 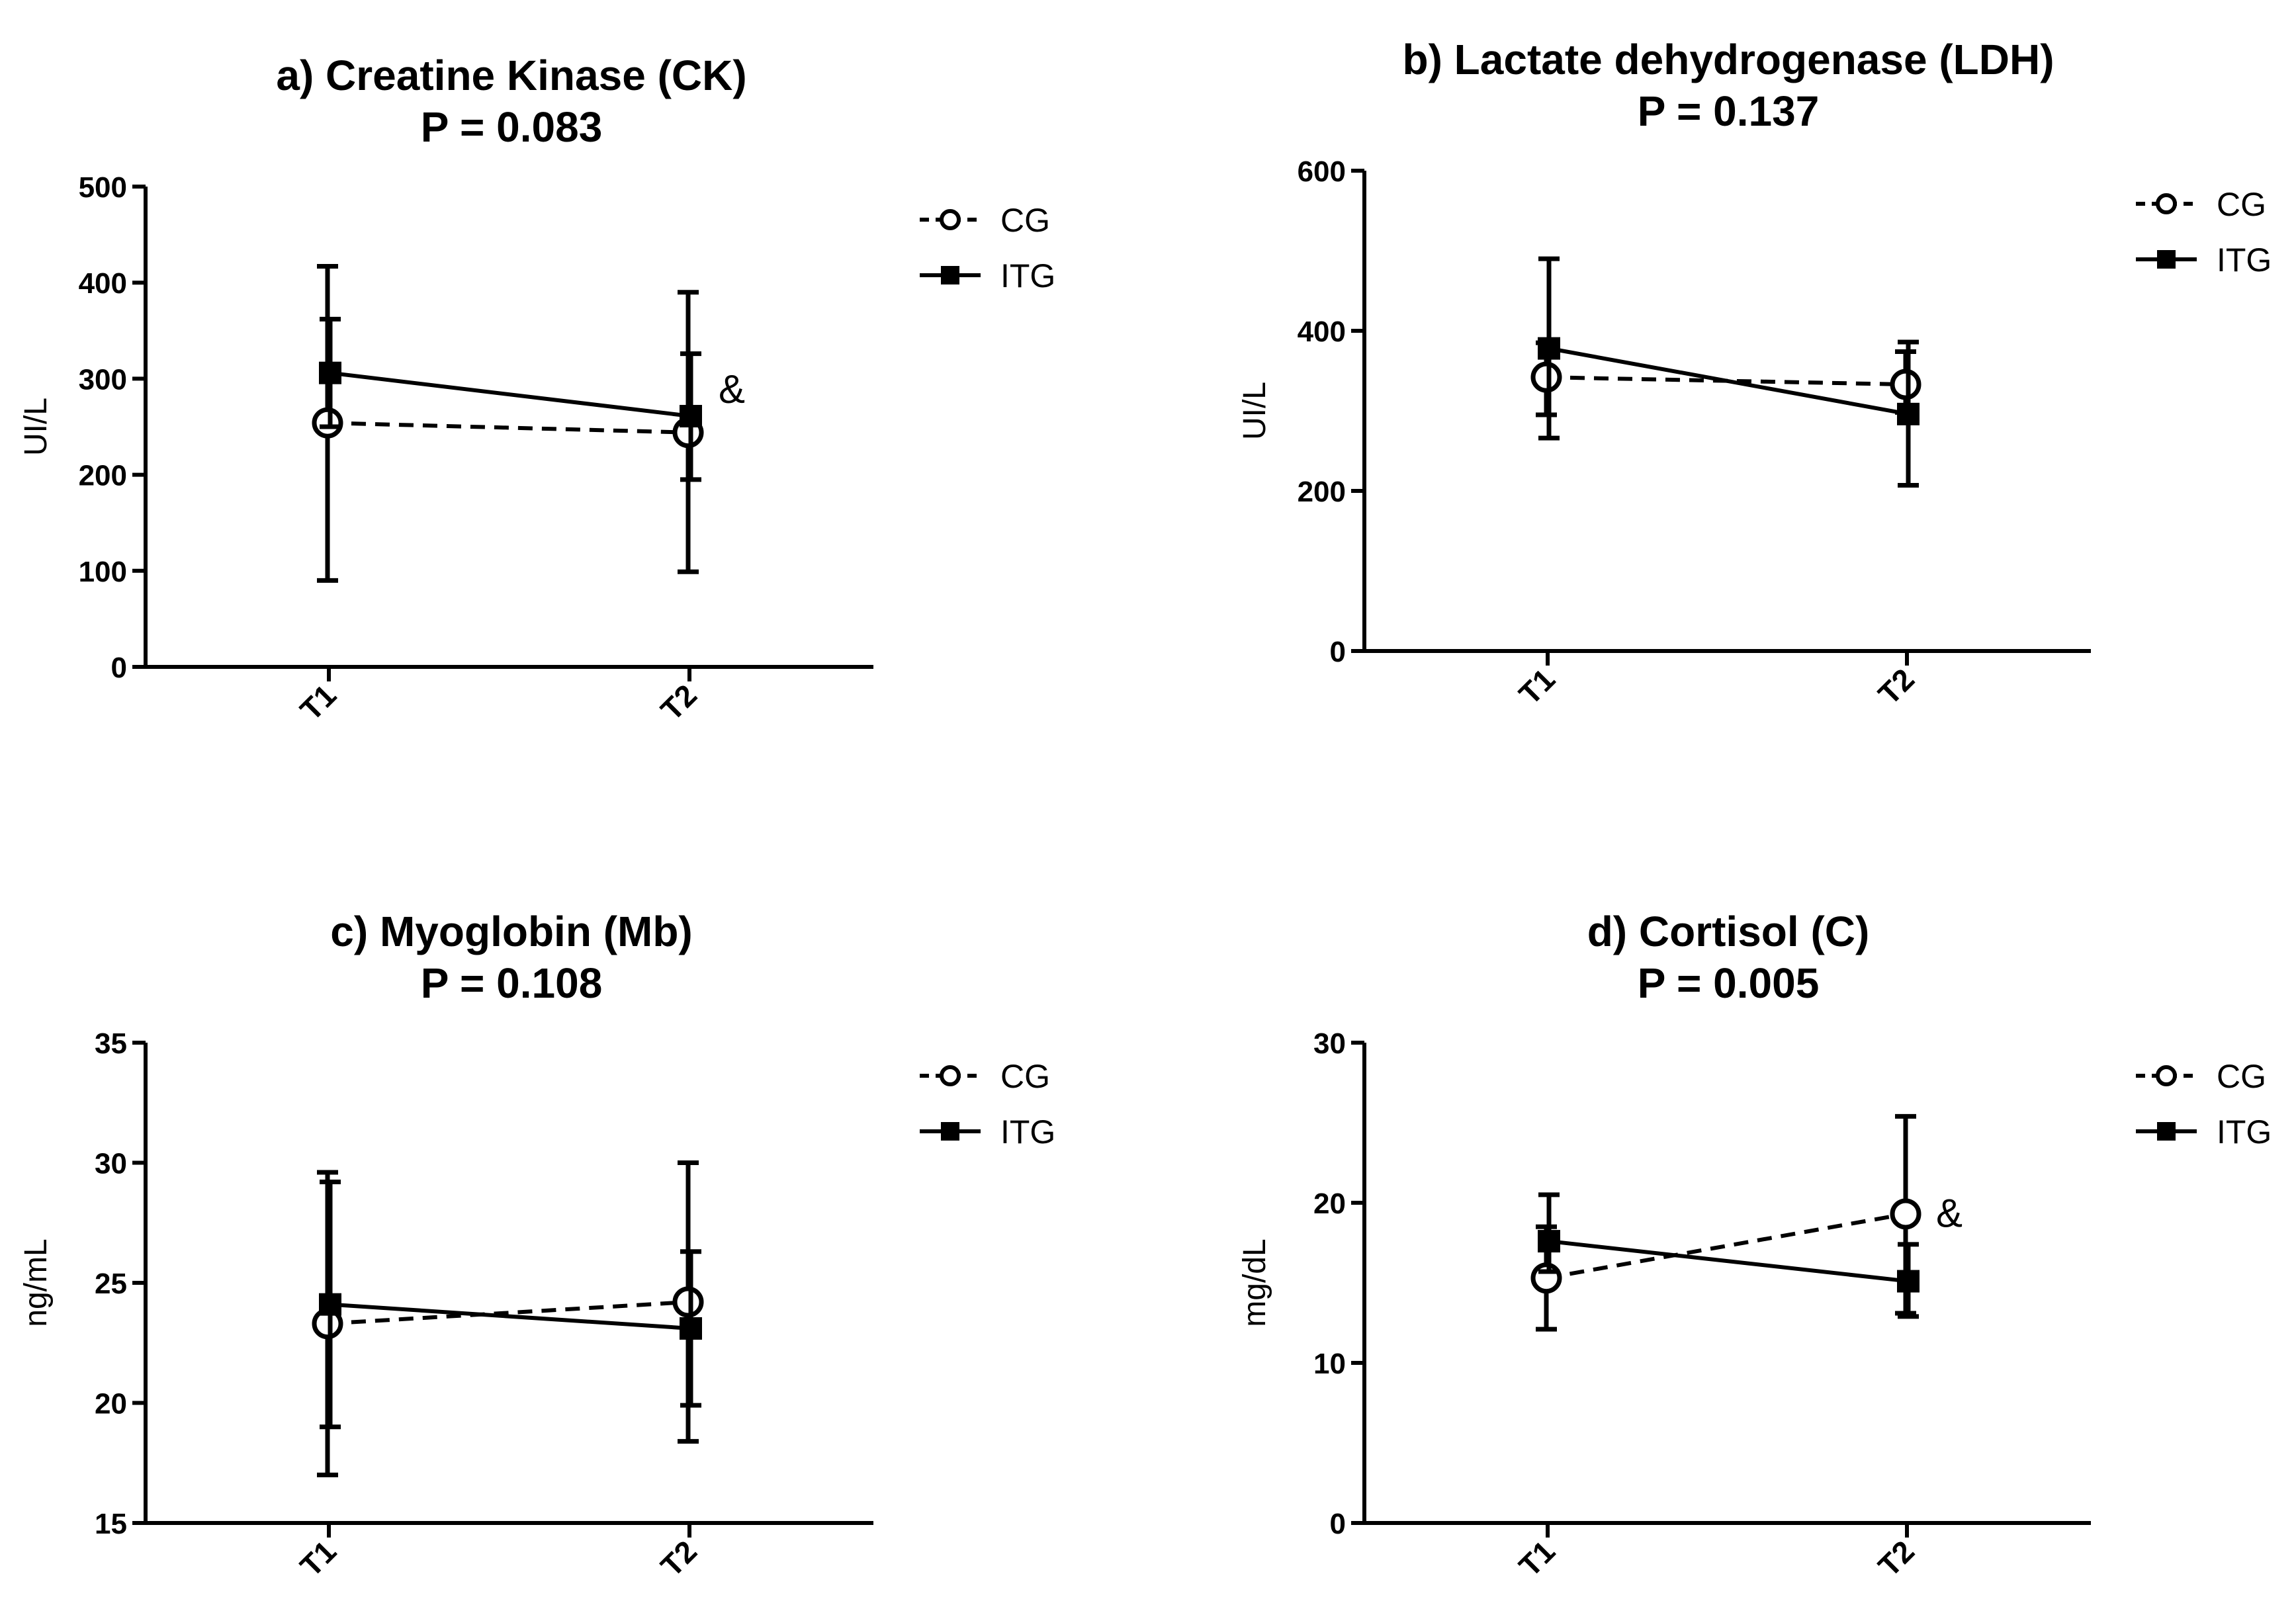 I want to click on y-tick-label: 15, so click(x=111, y=1524).